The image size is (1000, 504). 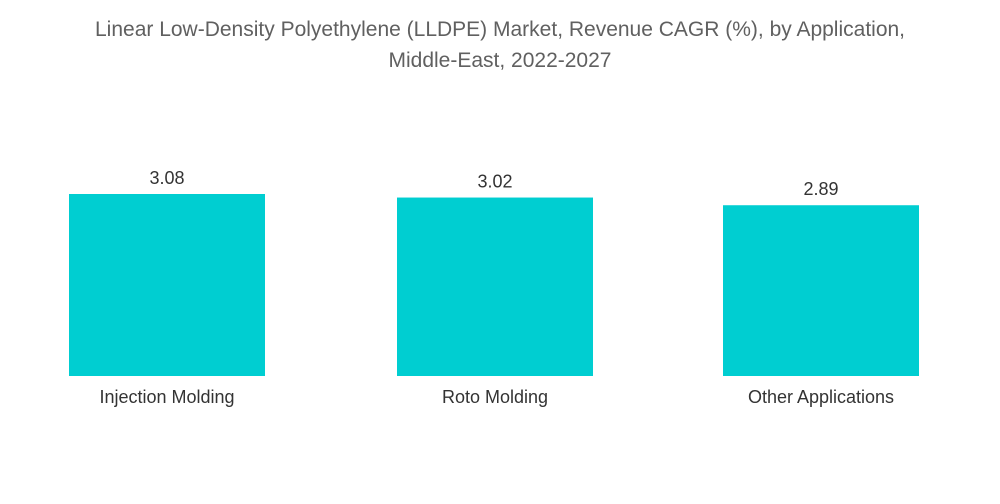 What do you see at coordinates (821, 290) in the screenshot?
I see `bar-other-applications` at bounding box center [821, 290].